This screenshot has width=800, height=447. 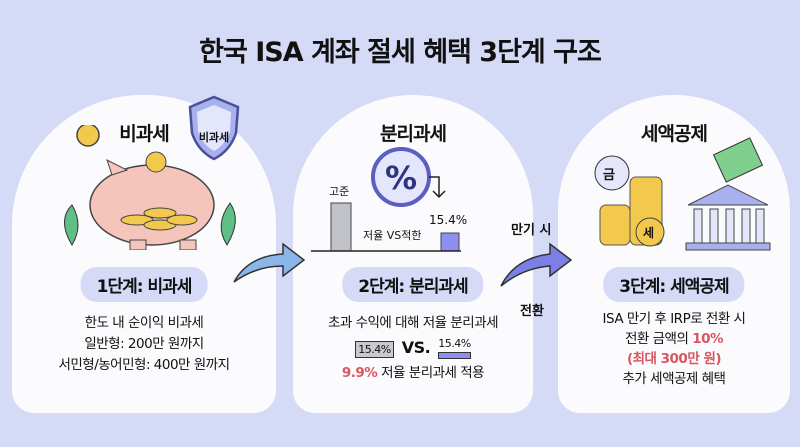 I want to click on bar-label-high: 고준, so click(x=339, y=191).